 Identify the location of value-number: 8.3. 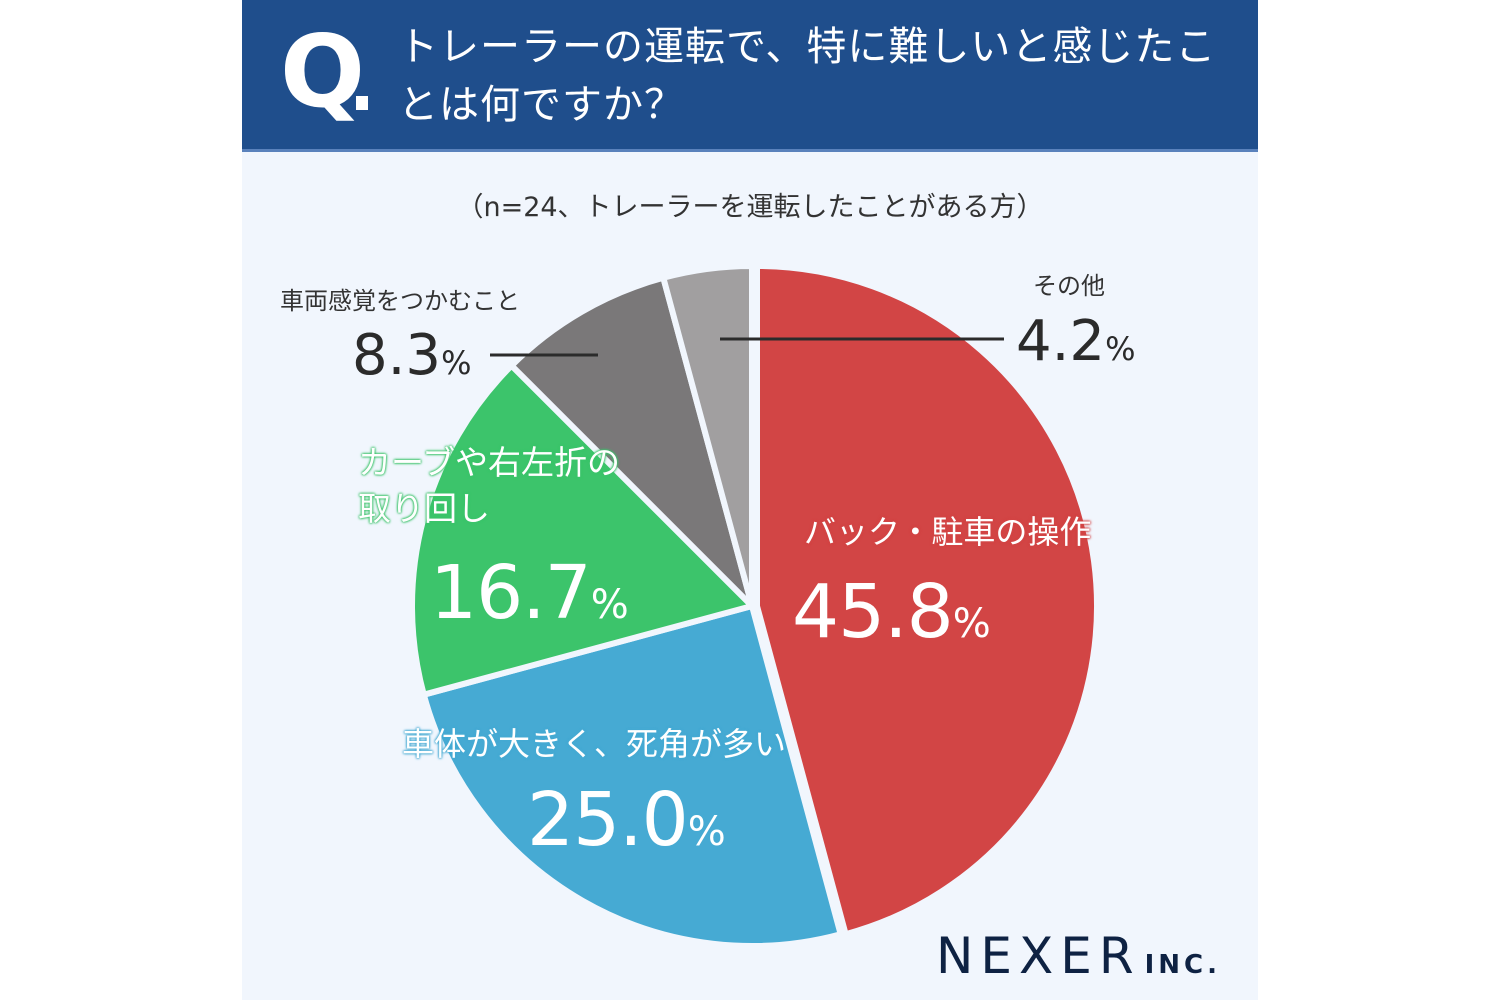
(397, 355).